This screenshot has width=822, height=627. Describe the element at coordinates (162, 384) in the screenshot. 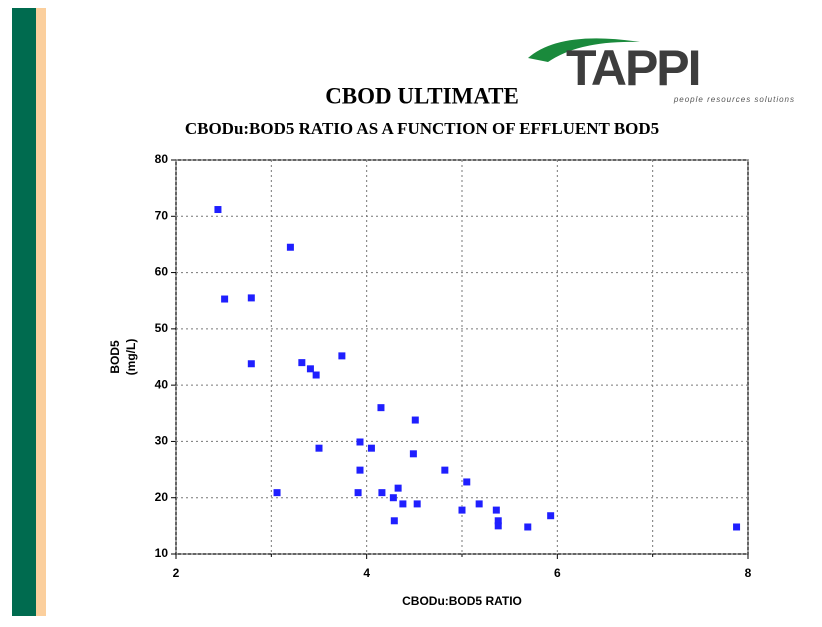

I see `y-tick-label: 40` at that location.